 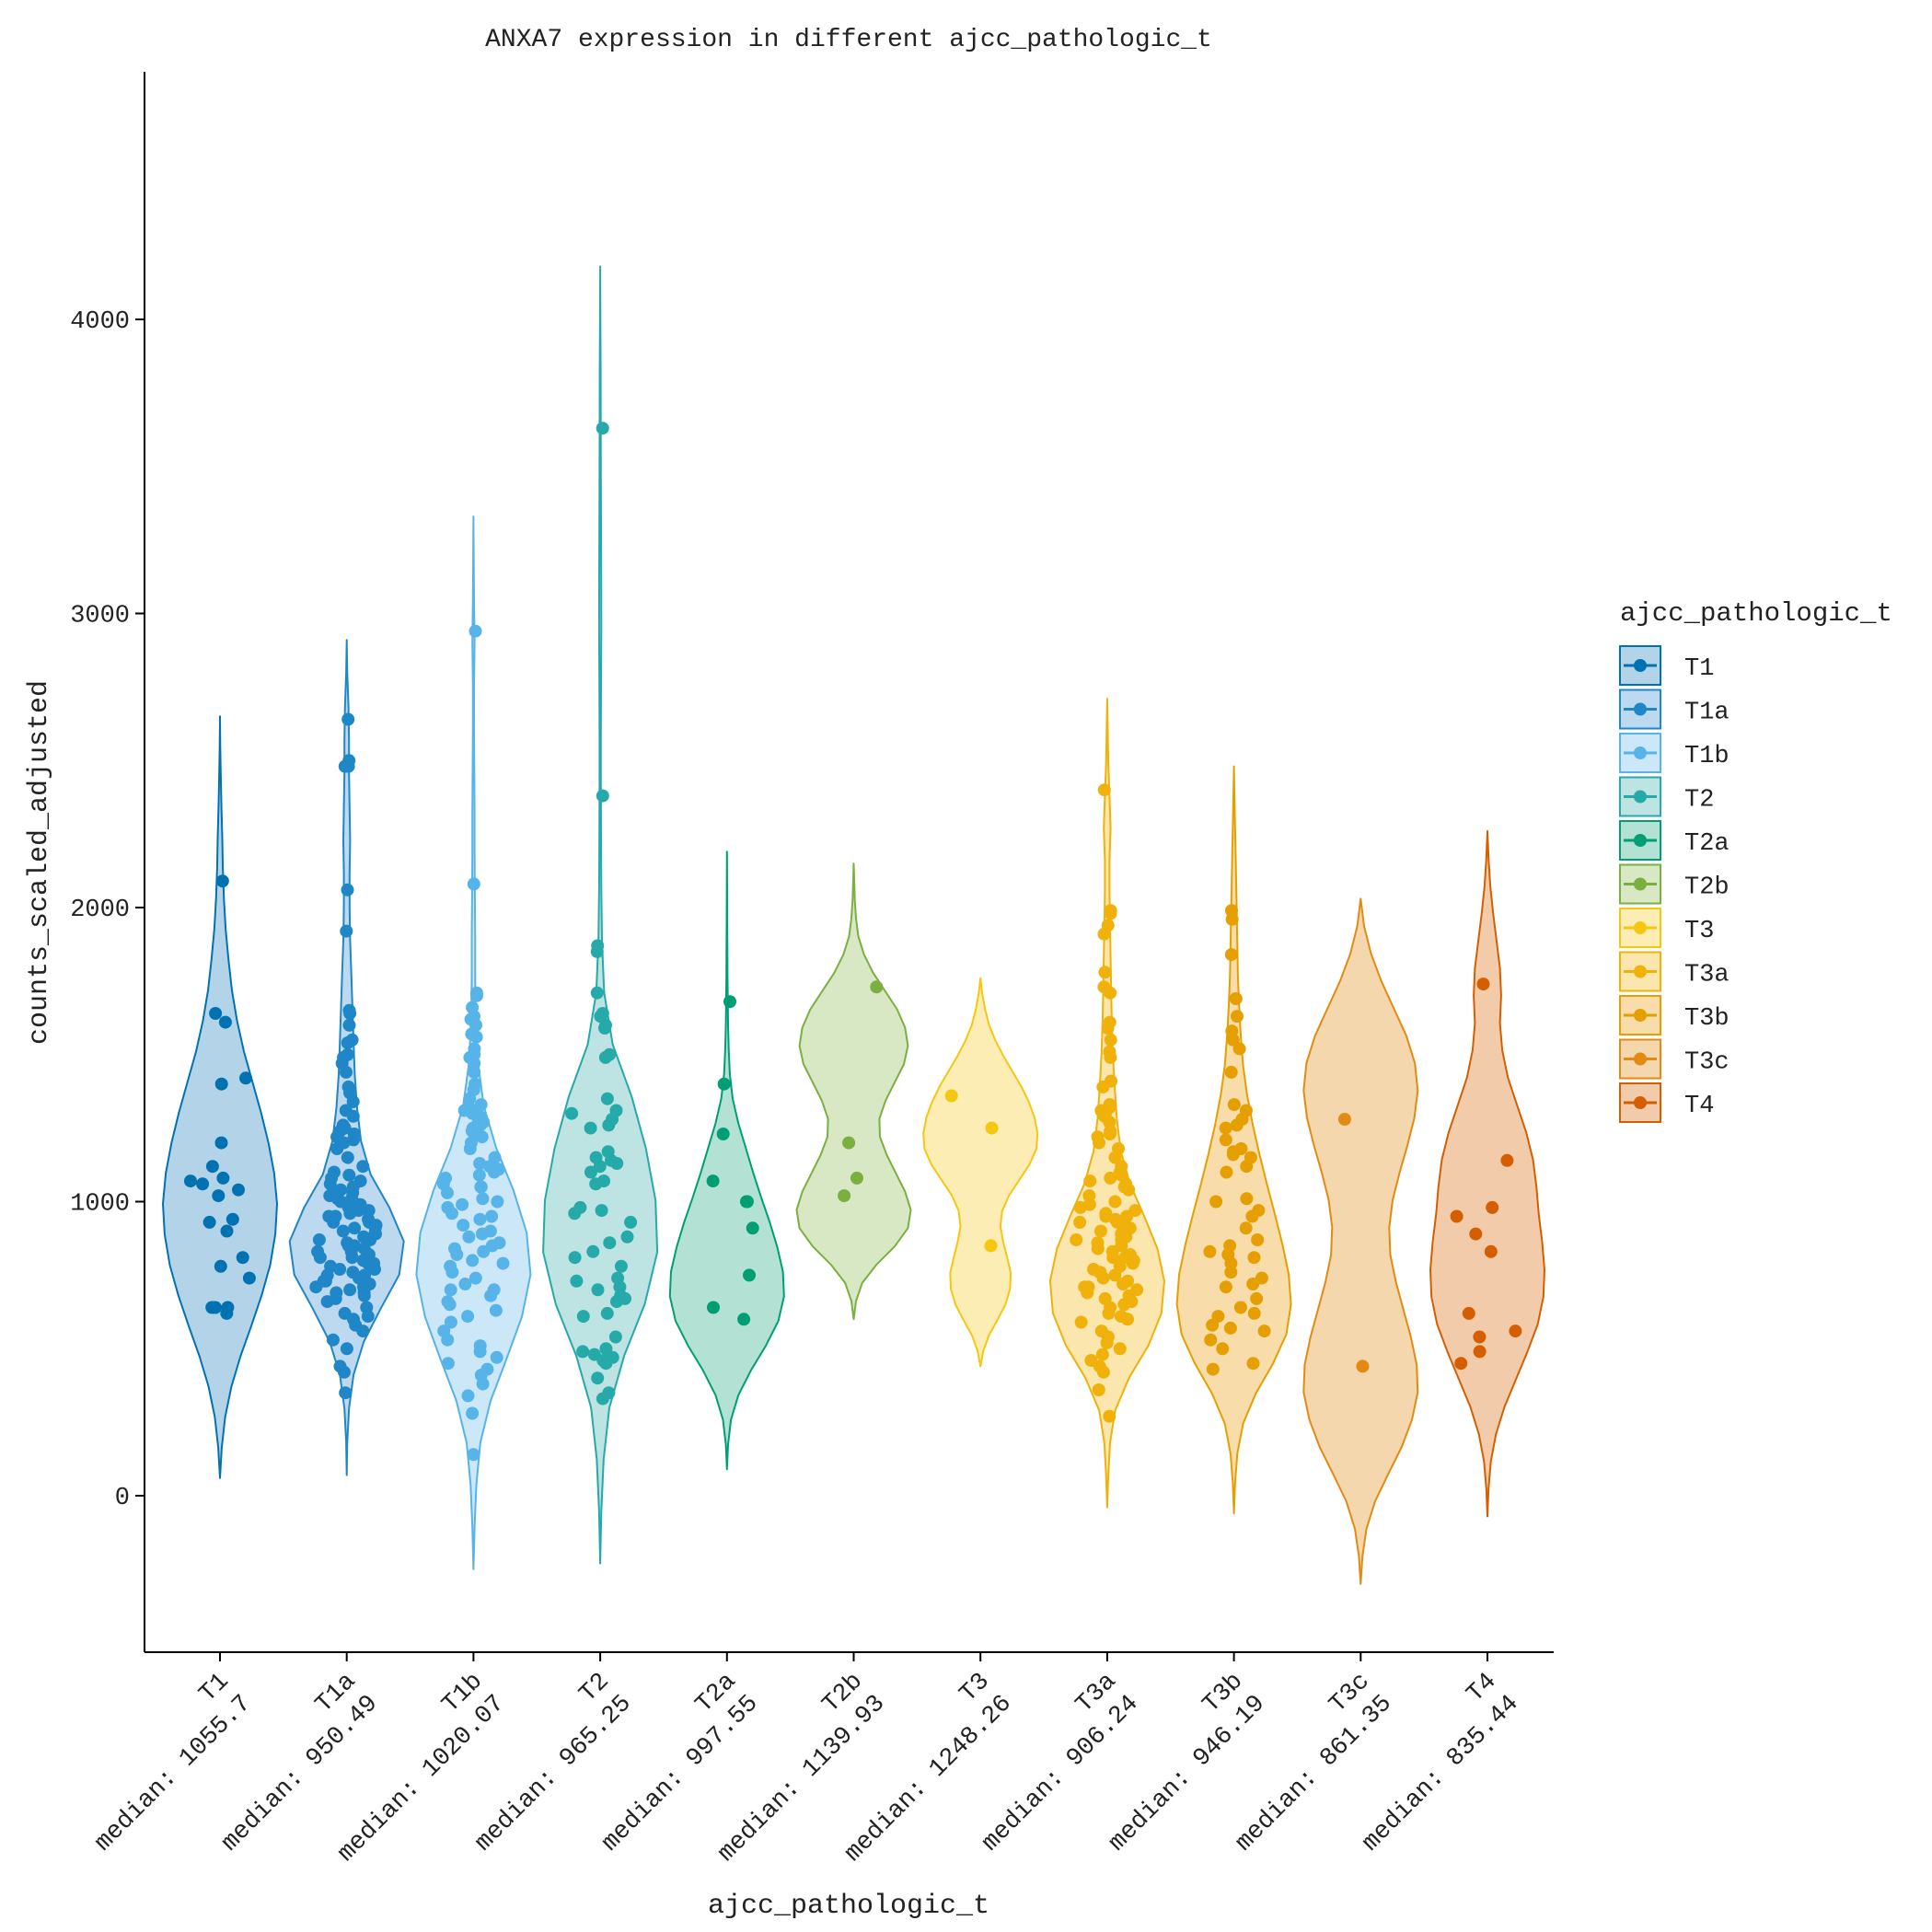 I want to click on y-tick-label: 0, so click(x=122, y=1498).